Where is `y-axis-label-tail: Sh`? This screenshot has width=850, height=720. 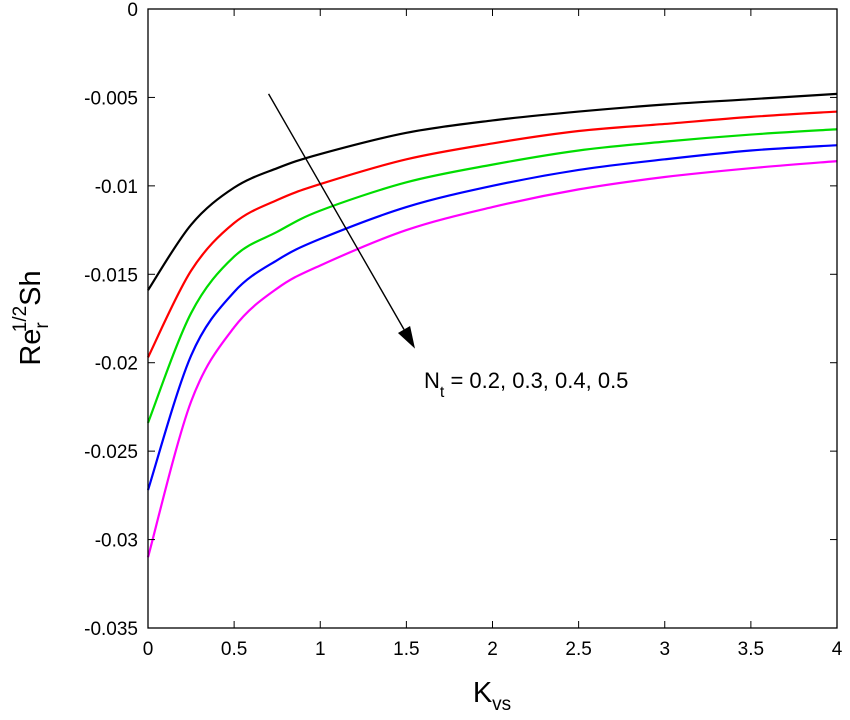 y-axis-label-tail: Sh is located at coordinates (31, 287).